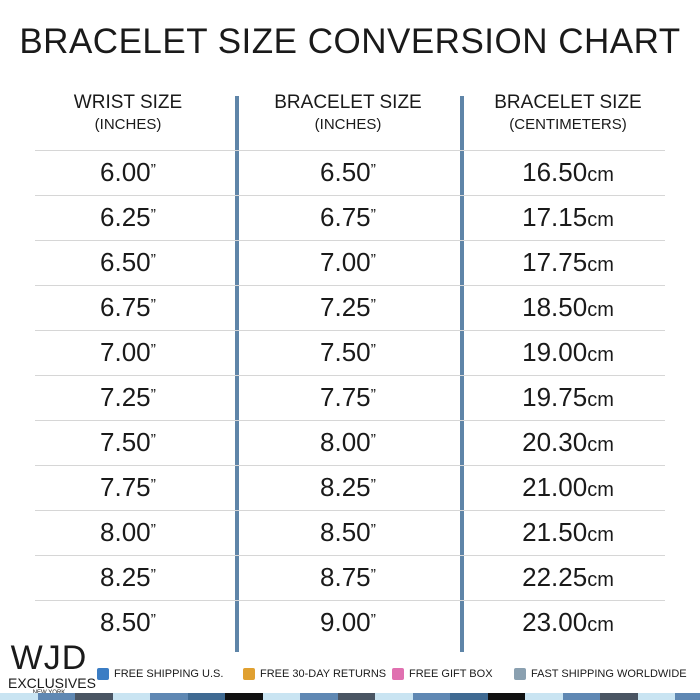 The height and width of the screenshot is (700, 700). I want to click on table-cell: 17.15cm, so click(568, 217).